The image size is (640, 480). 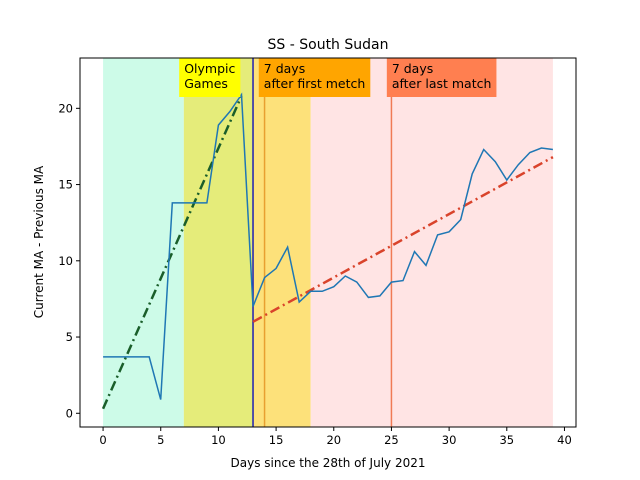 What do you see at coordinates (328, 45) in the screenshot?
I see `chart-title: SS - South Sudan` at bounding box center [328, 45].